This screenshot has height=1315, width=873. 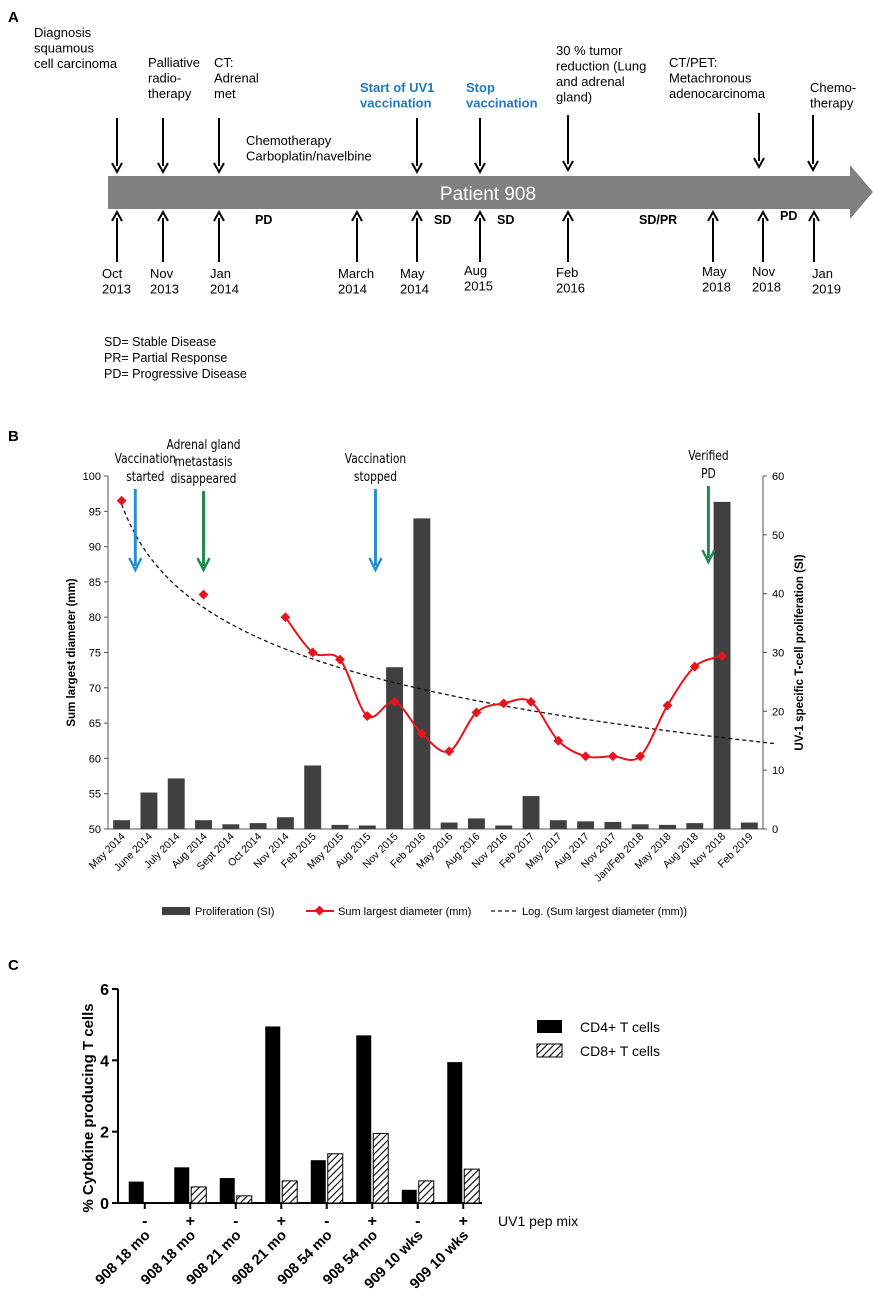 I want to click on panel-b-ylabel-right: UV-1 specific T-cell proliferation (SI), so click(x=800, y=652).